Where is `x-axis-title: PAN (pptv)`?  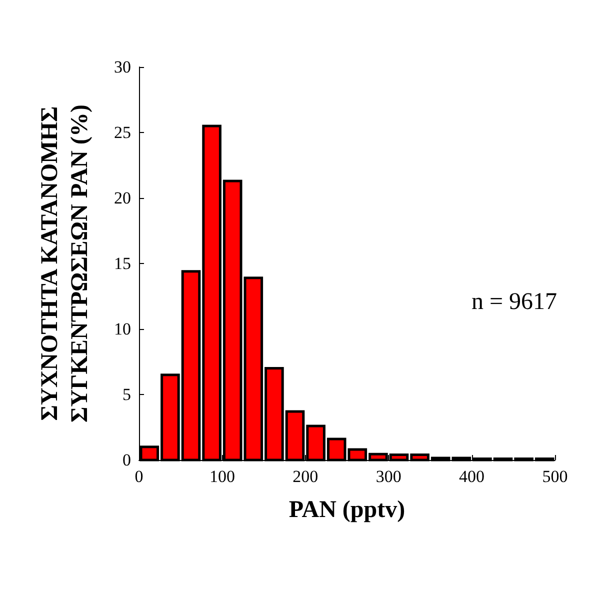
x-axis-title: PAN (pptv) is located at coordinates (347, 510).